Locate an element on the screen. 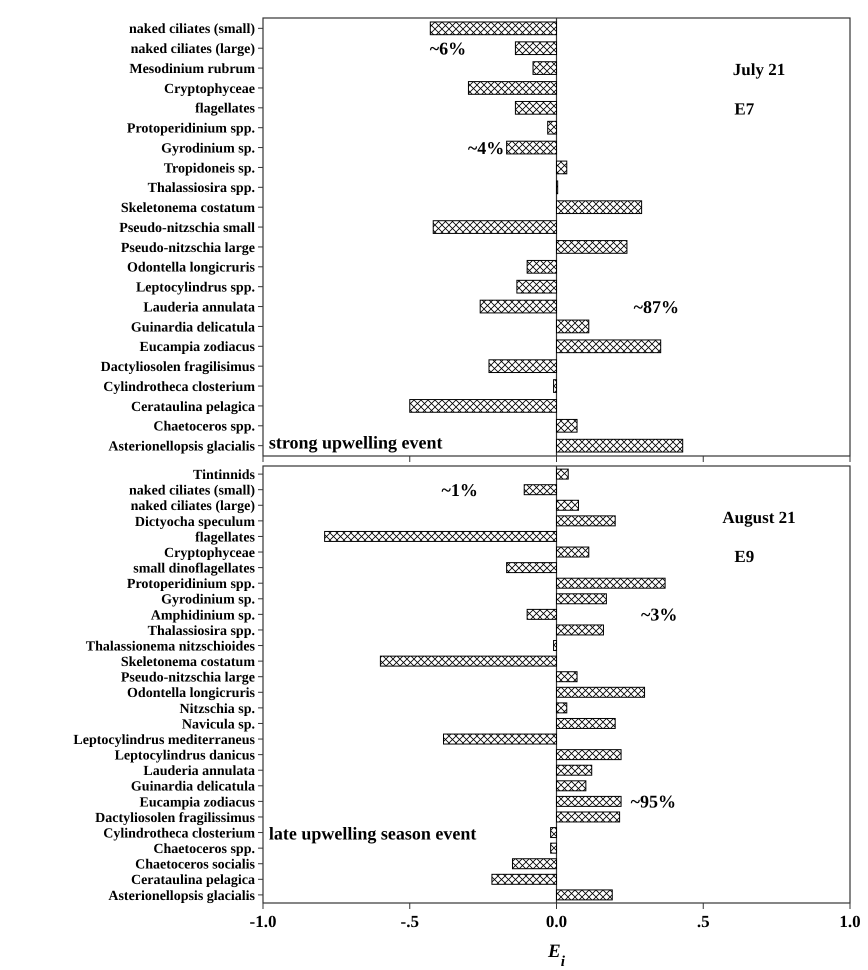  annotation: ~87% is located at coordinates (656, 306).